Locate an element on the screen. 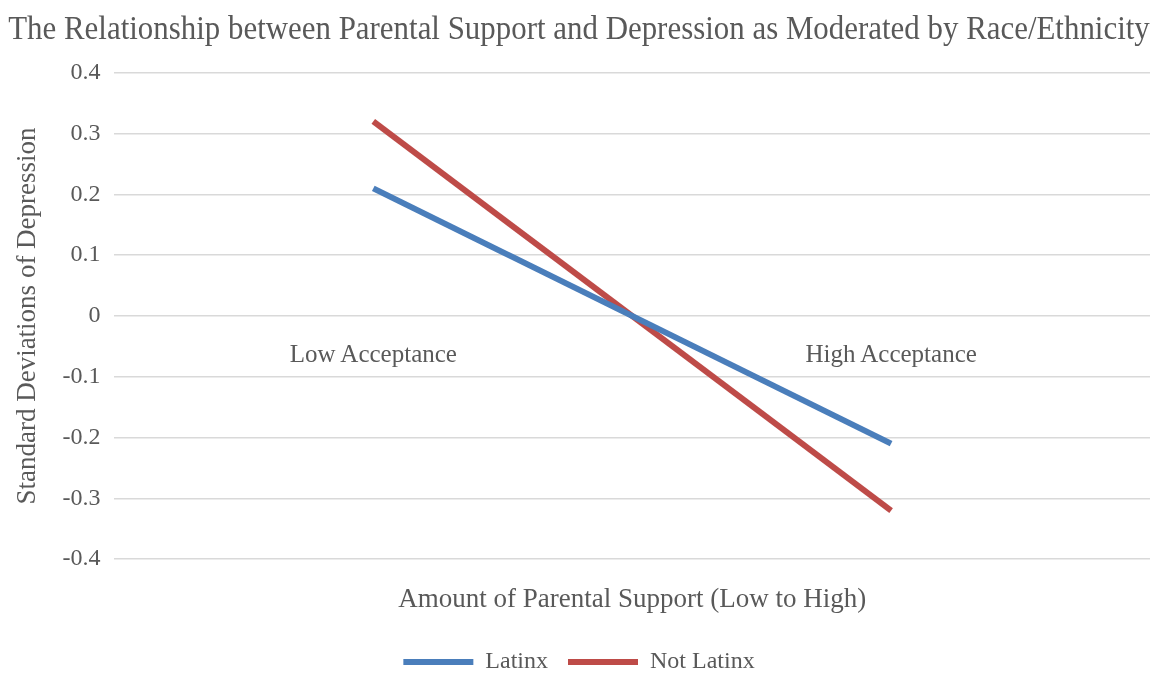 The image size is (1158, 688). y-tick-label: 0.2 is located at coordinates (85, 192).